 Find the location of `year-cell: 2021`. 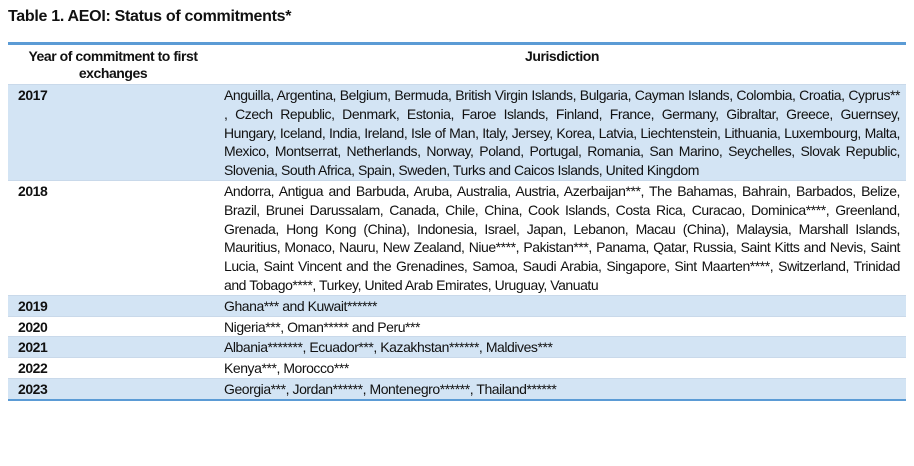

year-cell: 2021 is located at coordinates (33, 347).